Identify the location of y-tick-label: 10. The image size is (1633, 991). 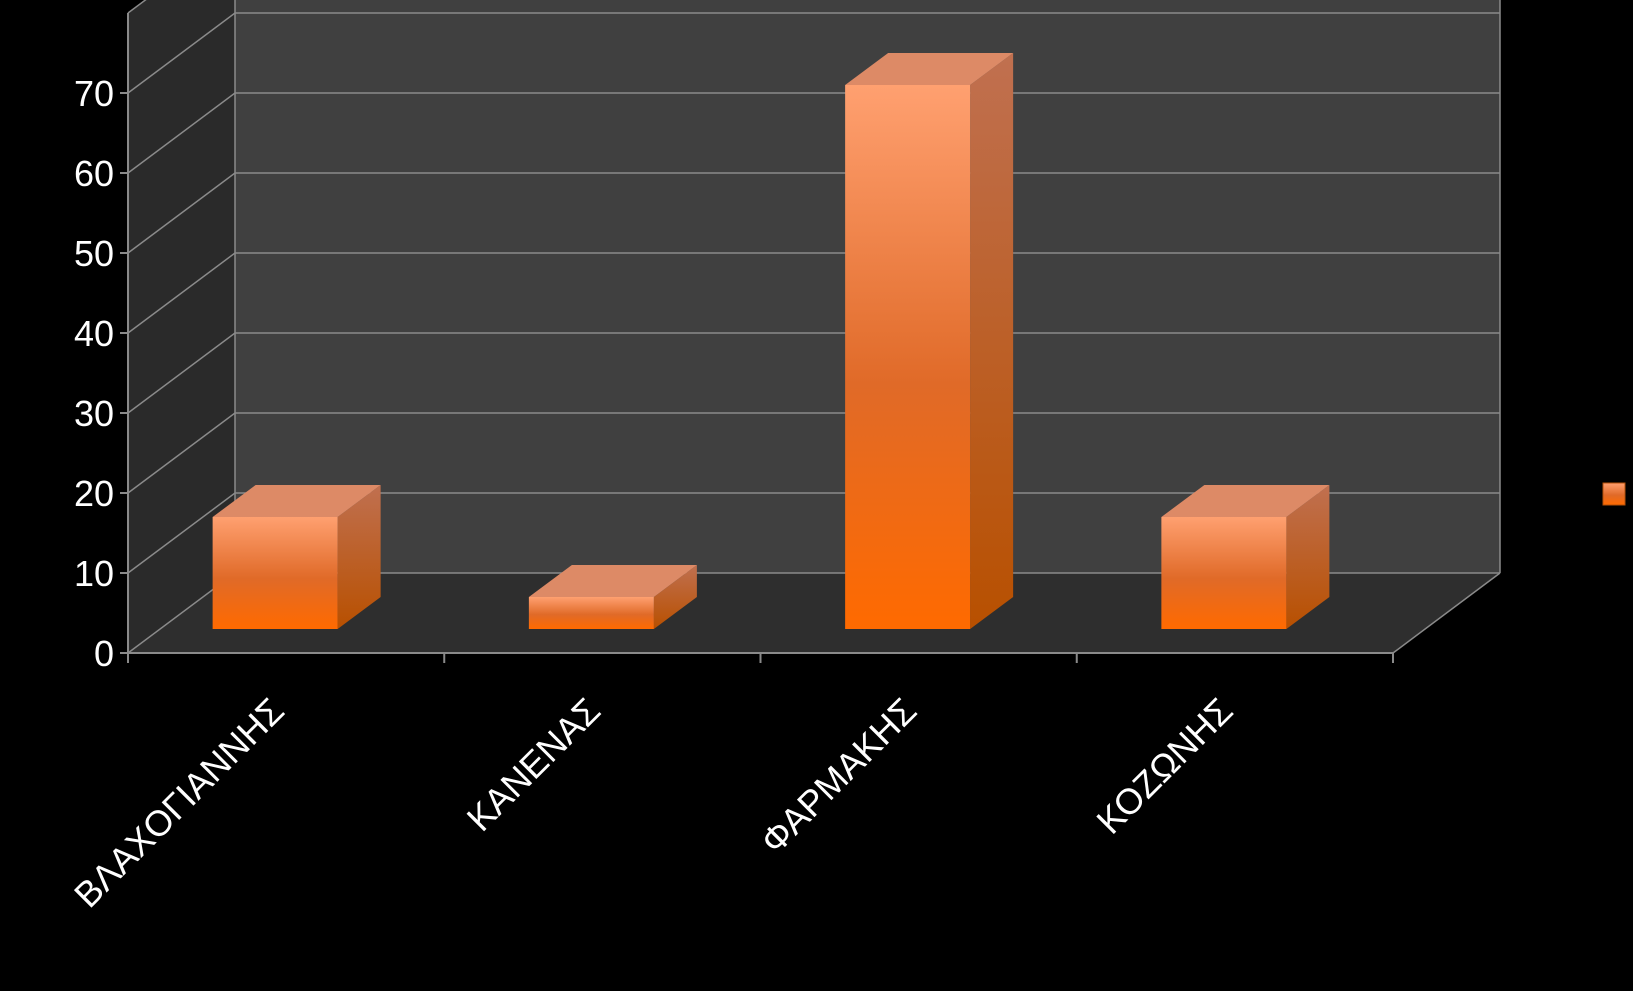
(94, 573).